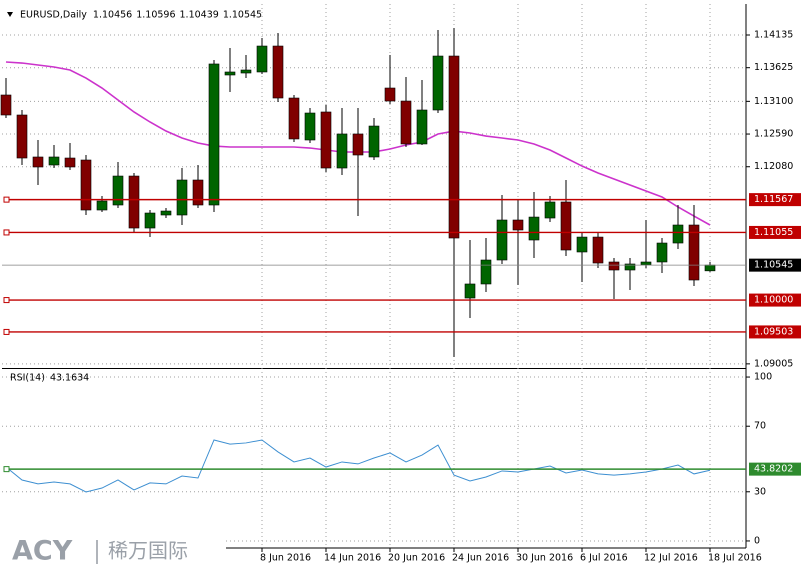 Image resolution: width=802 pixels, height=576 pixels. I want to click on y-tick-label: 100, so click(763, 377).